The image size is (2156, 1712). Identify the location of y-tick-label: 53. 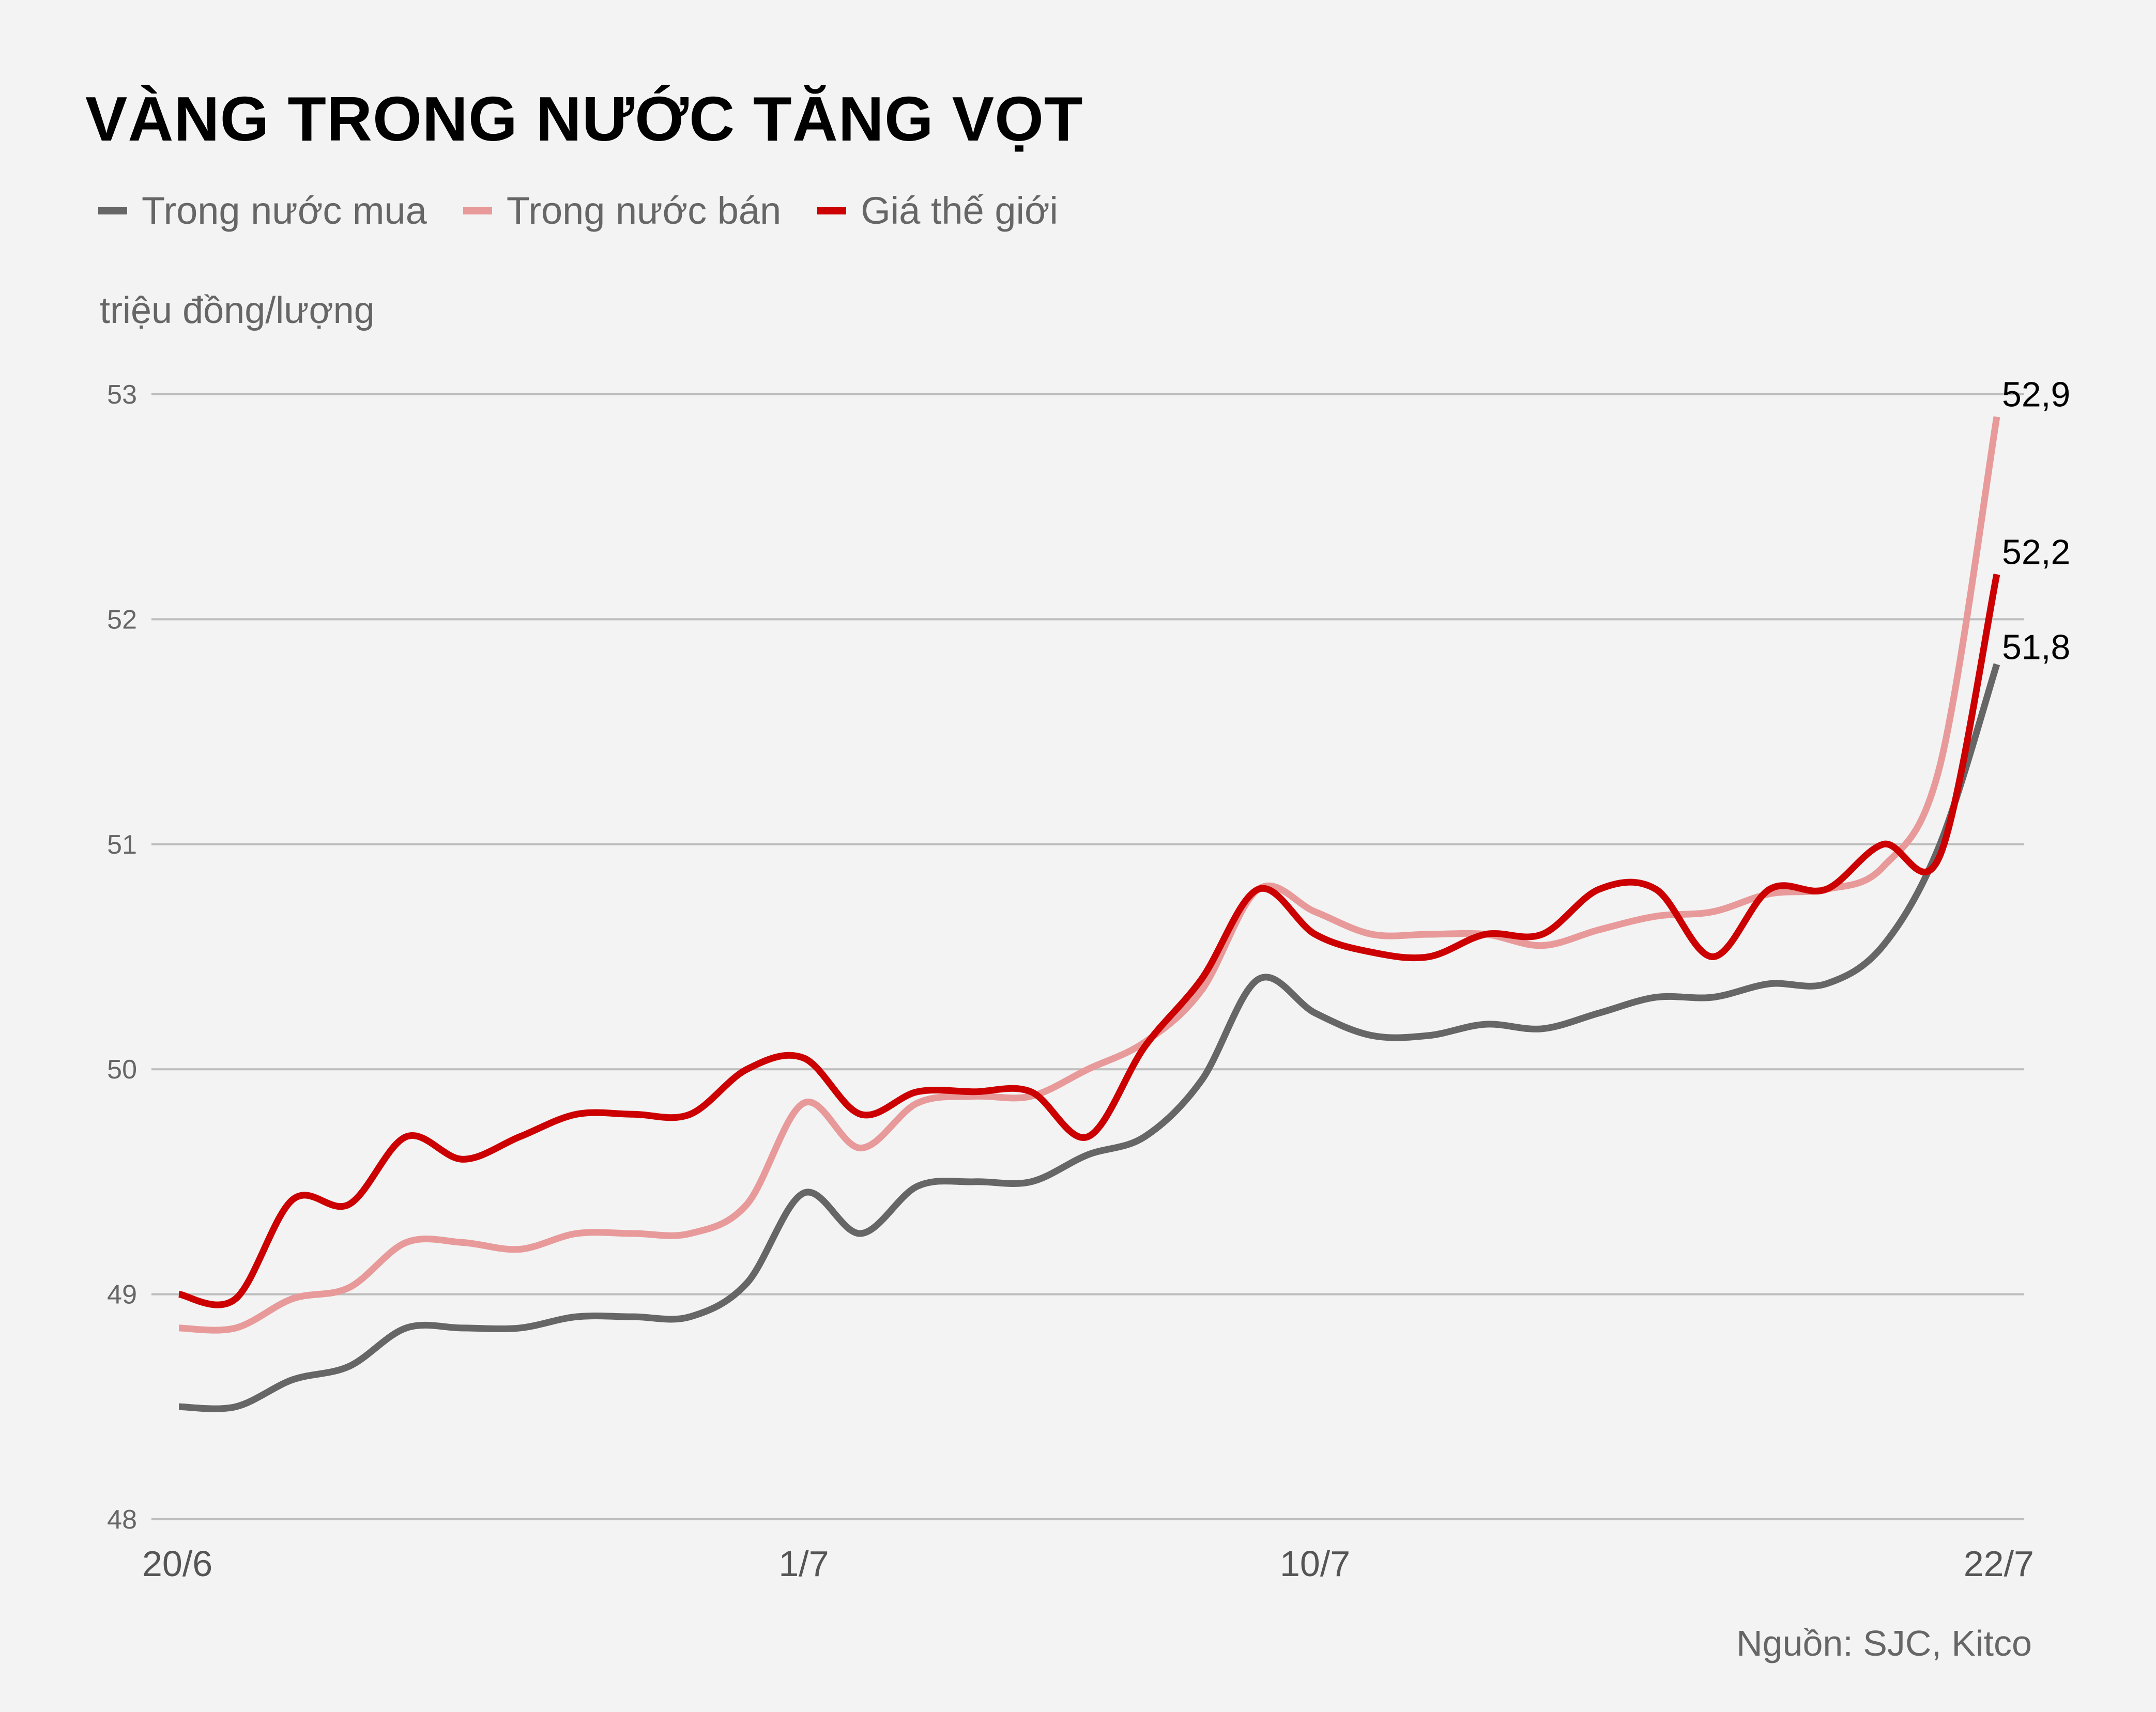
(122, 395).